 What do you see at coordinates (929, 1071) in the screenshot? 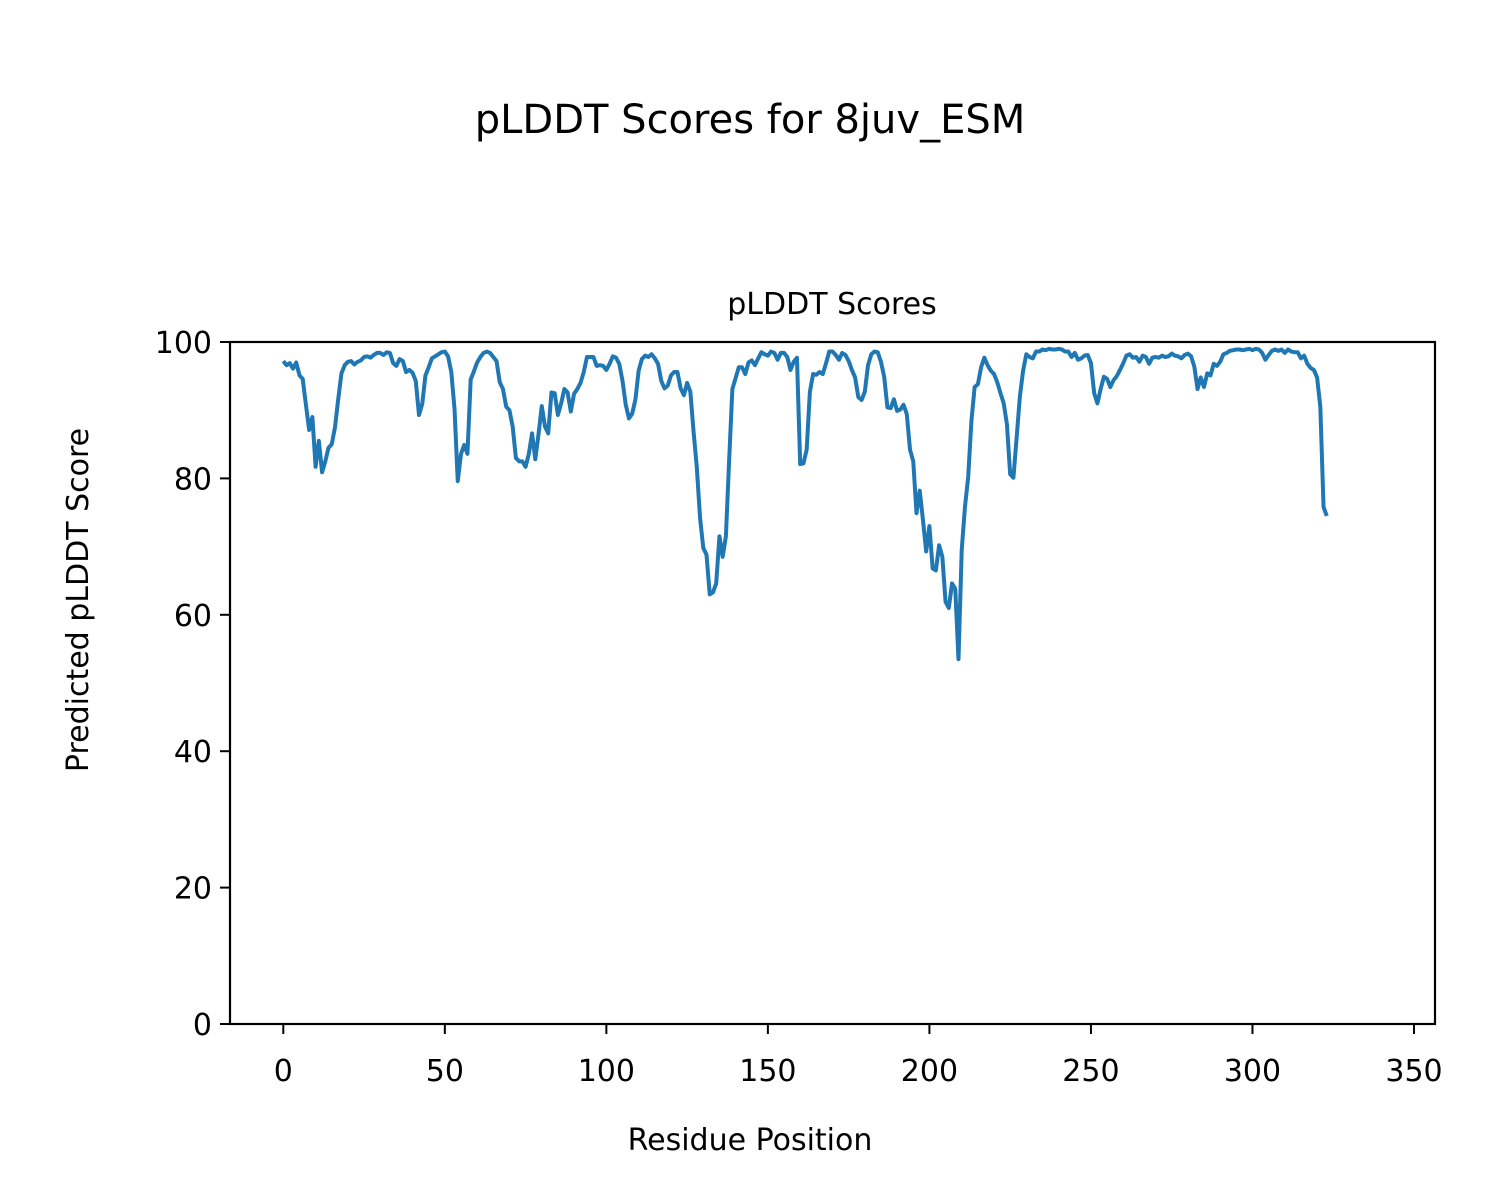
I see `x-tick-label-200: 200` at bounding box center [929, 1071].